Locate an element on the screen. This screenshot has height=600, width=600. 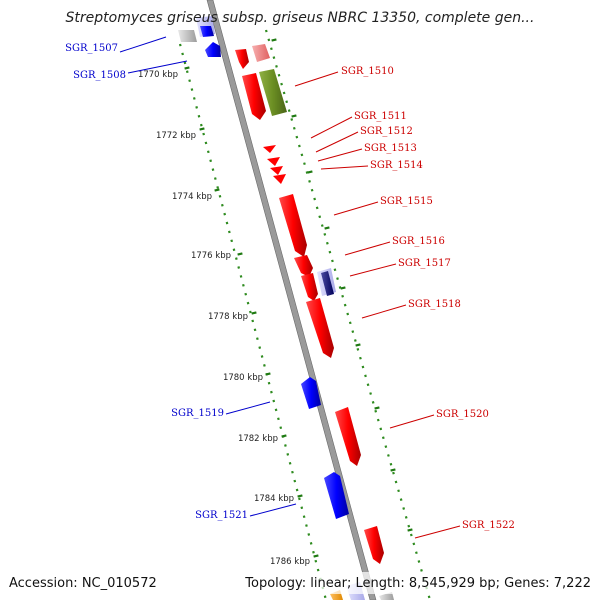
gene-label-sgr-1520: SGR_1520 is located at coordinates (462, 414).